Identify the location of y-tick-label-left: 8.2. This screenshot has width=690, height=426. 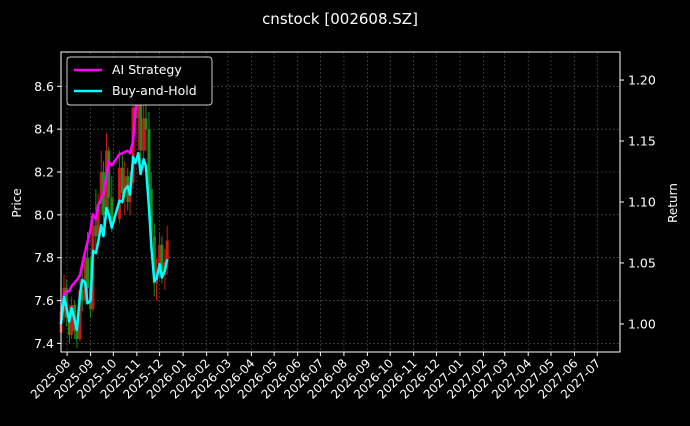
(44, 172).